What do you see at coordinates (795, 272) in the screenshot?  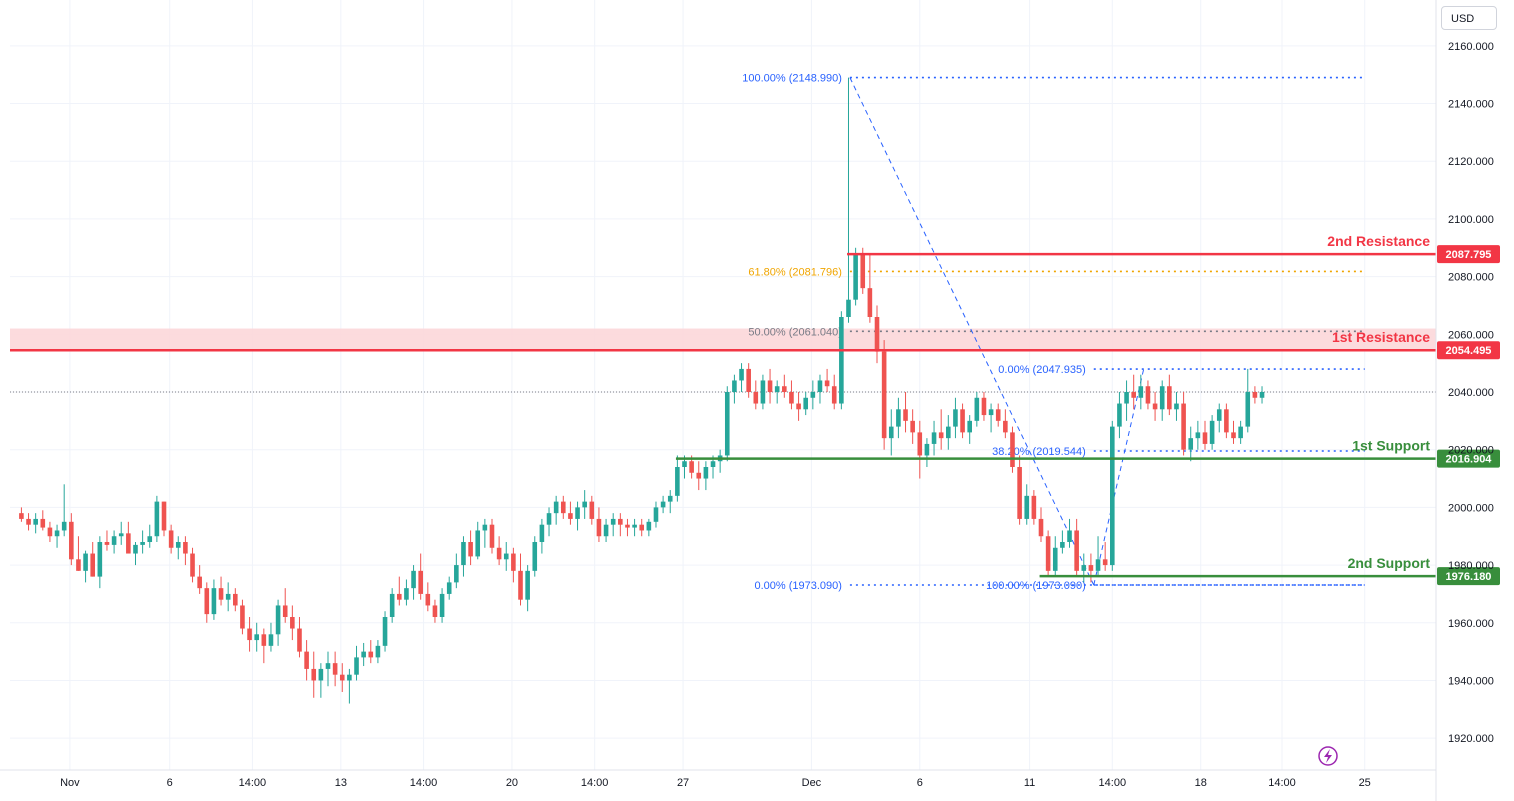 I see `fib1-level-label: 61.80% (2081.796)` at bounding box center [795, 272].